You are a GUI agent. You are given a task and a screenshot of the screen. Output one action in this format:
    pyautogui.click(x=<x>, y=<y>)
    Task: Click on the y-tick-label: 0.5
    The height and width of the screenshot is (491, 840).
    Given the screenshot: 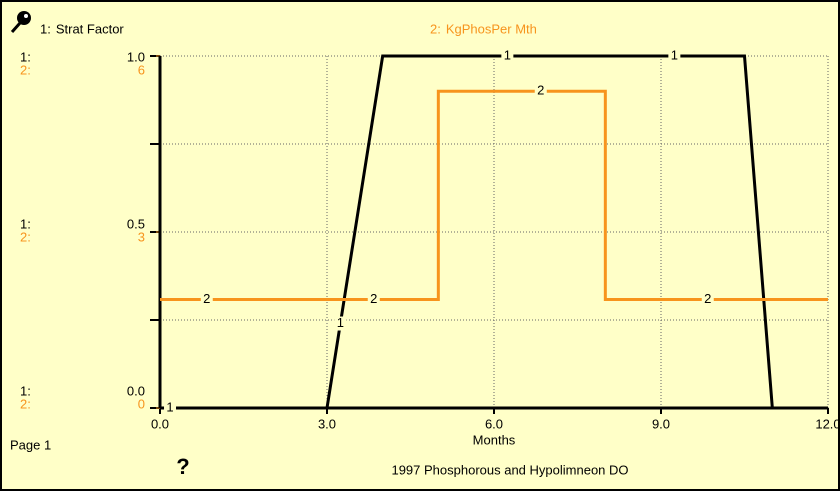 What is the action you would take?
    pyautogui.click(x=136, y=223)
    